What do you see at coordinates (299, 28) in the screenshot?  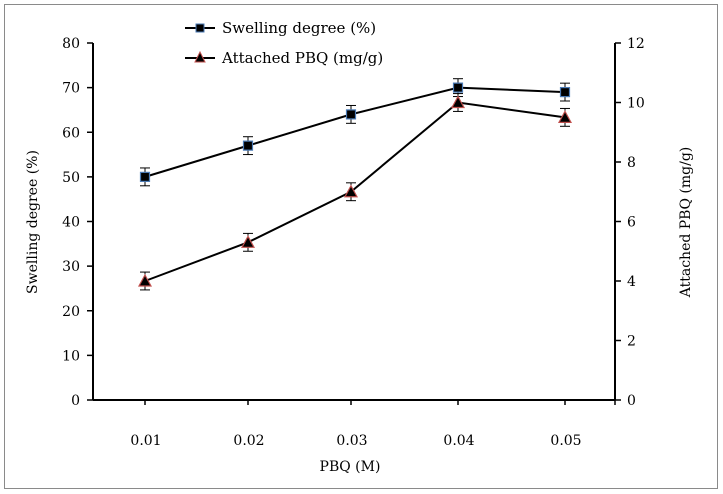 I see `legend-label-swelling: Swelling degree (%)` at bounding box center [299, 28].